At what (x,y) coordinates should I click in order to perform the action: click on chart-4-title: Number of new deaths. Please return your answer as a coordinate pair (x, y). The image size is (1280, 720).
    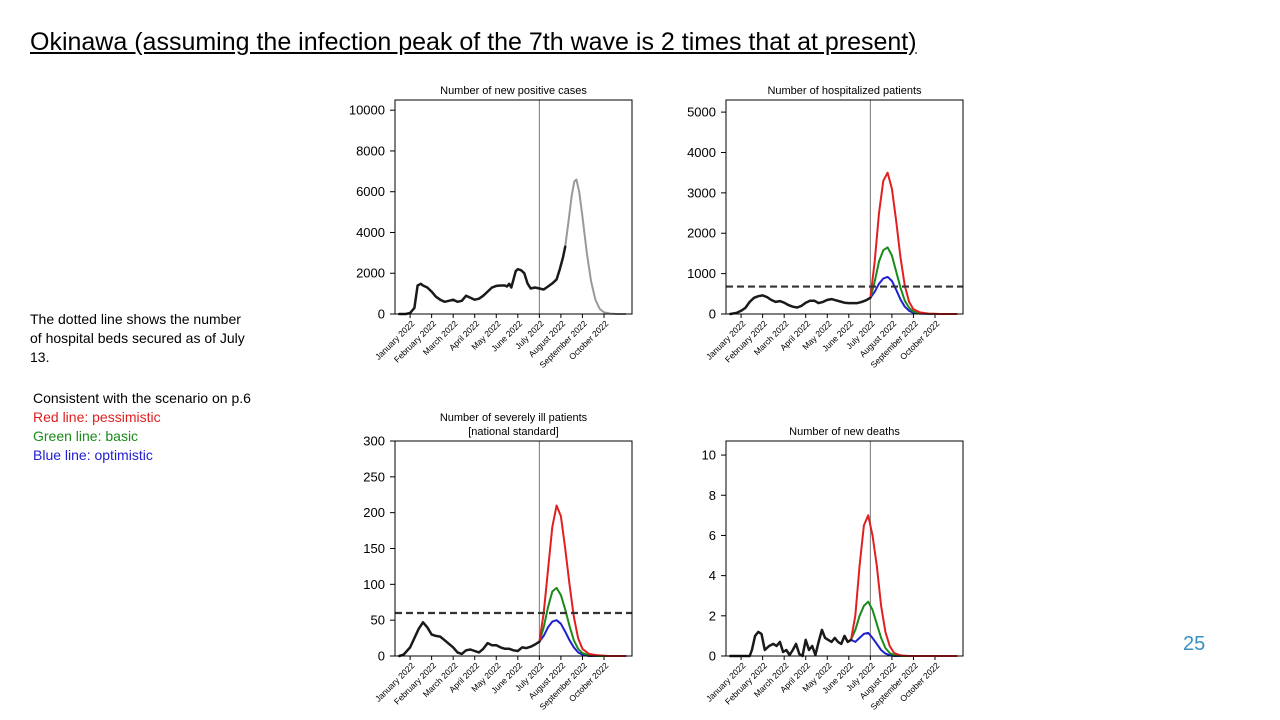
    Looking at the image, I should click on (844, 432).